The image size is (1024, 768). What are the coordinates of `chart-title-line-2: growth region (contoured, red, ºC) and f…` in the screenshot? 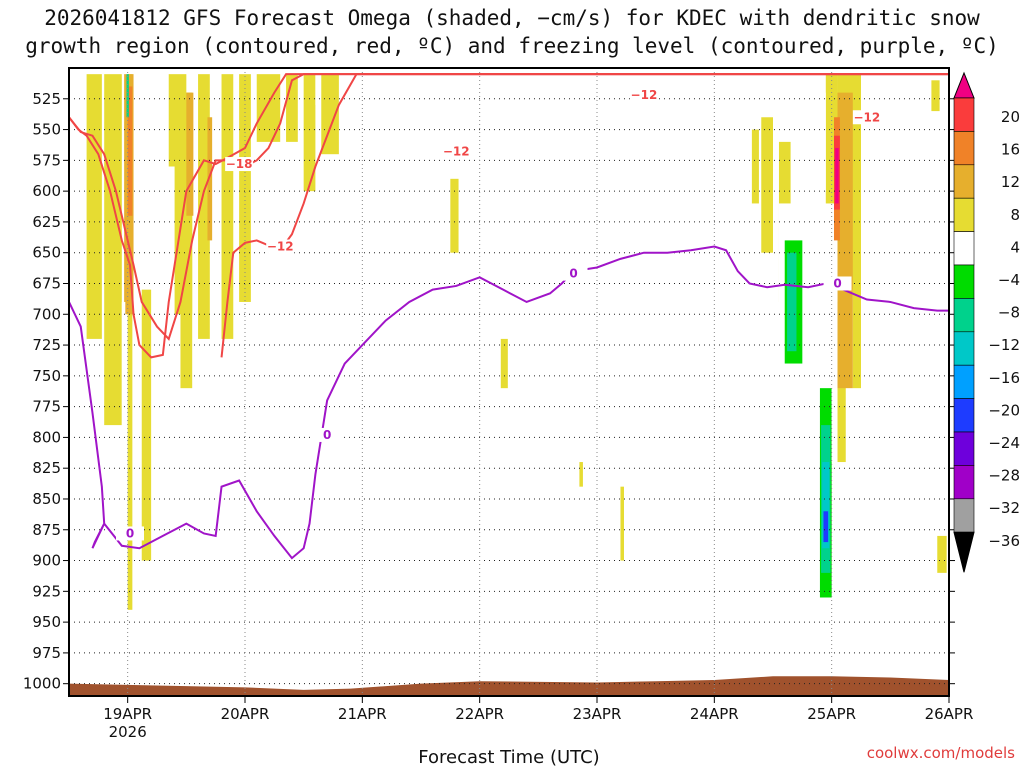 It's located at (512, 46).